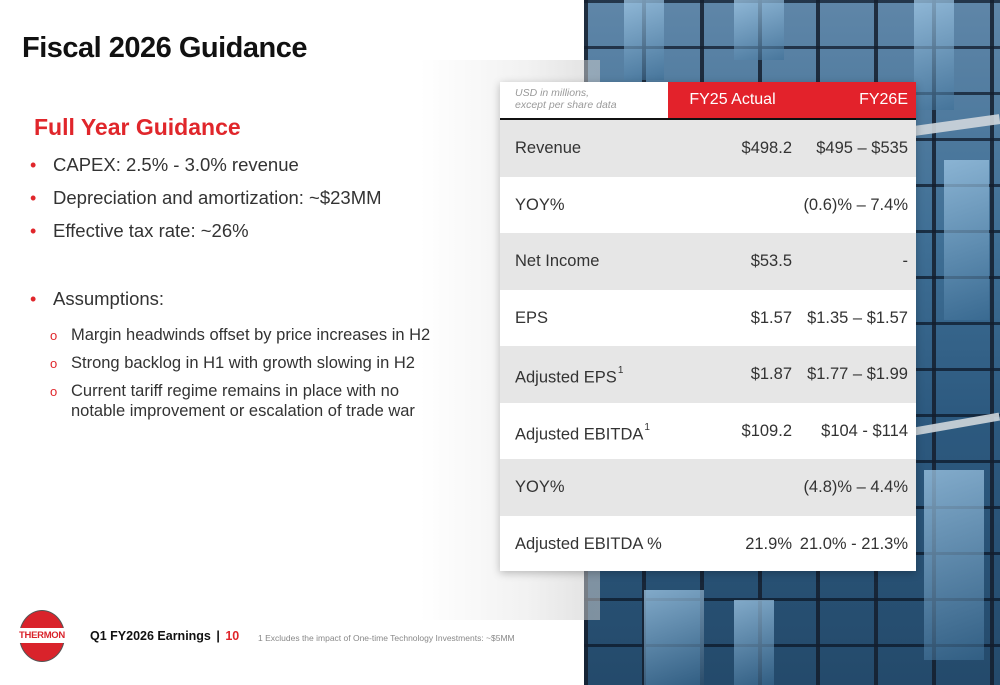 This screenshot has height=685, width=1000. What do you see at coordinates (708, 374) in the screenshot?
I see `table-row: Adjusted EPS1 $1.87 $1.77 – $1.99` at bounding box center [708, 374].